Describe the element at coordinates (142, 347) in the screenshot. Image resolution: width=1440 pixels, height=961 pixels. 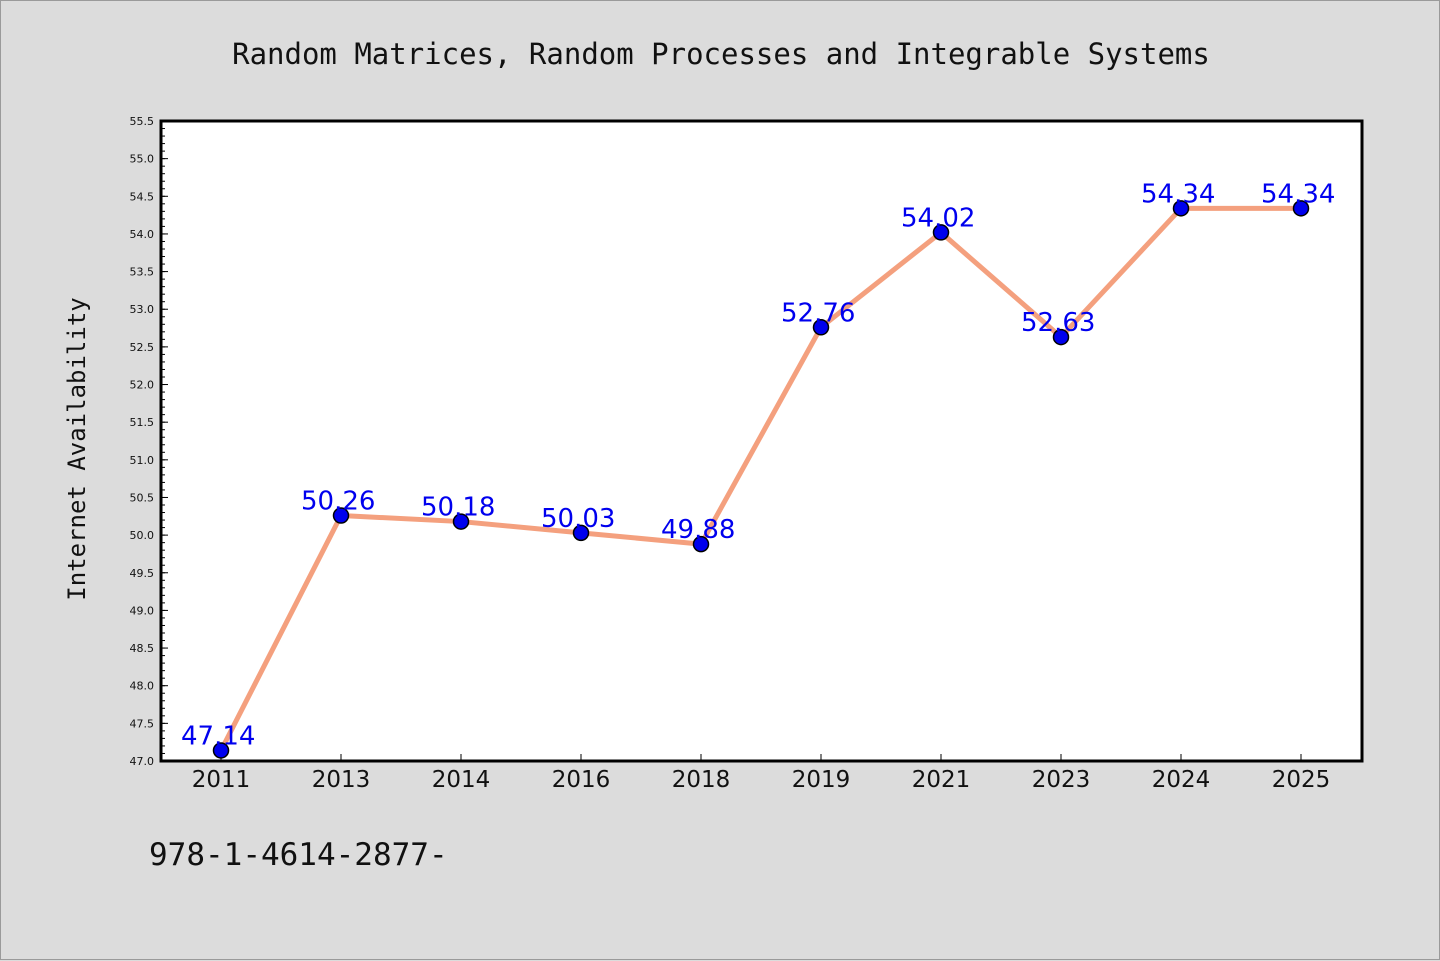
I see `y-tick-label: 52.5` at that location.